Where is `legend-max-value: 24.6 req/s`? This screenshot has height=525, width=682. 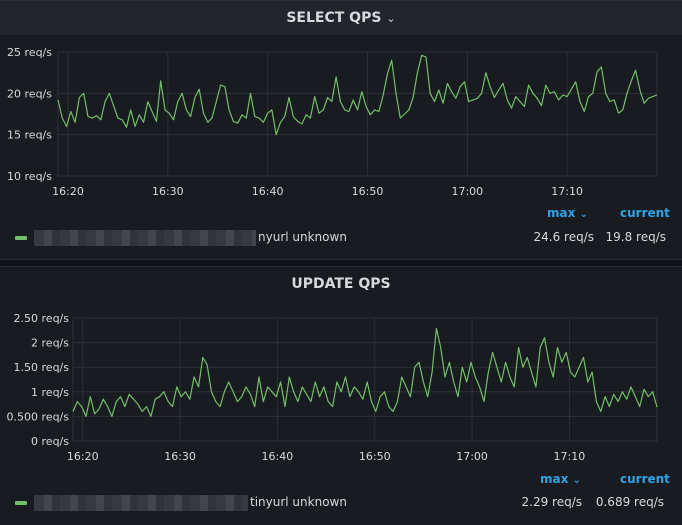
legend-max-value: 24.6 req/s is located at coordinates (564, 237).